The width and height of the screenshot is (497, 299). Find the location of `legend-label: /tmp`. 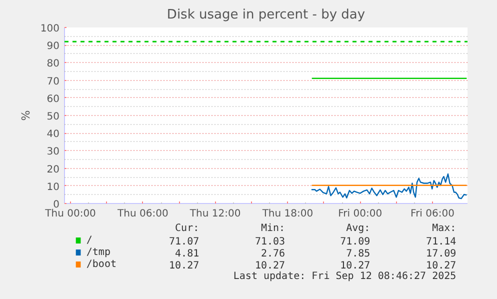

legend-label: /tmp is located at coordinates (98, 252).